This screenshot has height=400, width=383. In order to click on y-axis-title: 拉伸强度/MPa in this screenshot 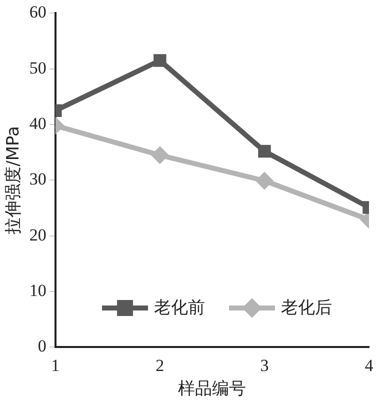, I will do `click(14, 180)`.